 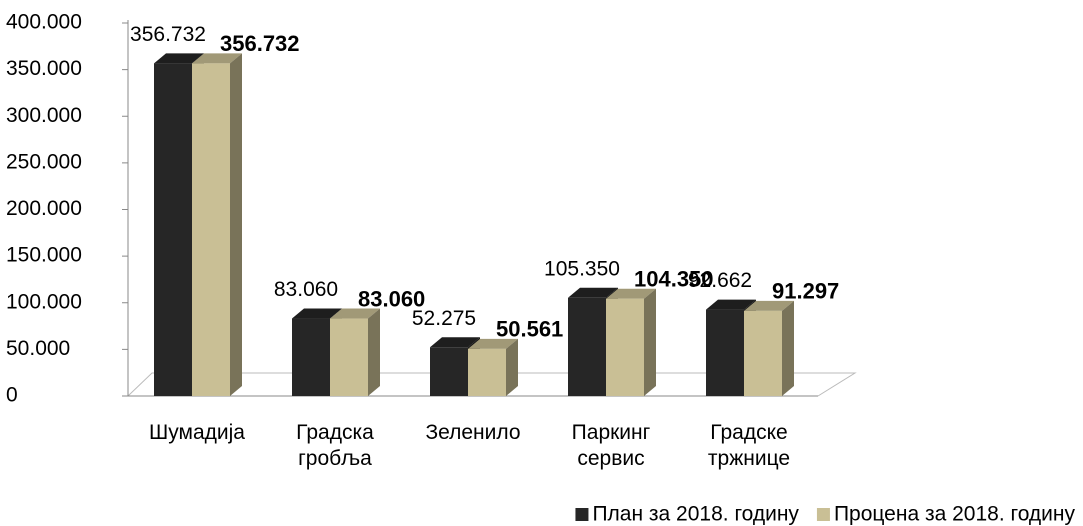 I want to click on data-label: 105.350, so click(x=582, y=268).